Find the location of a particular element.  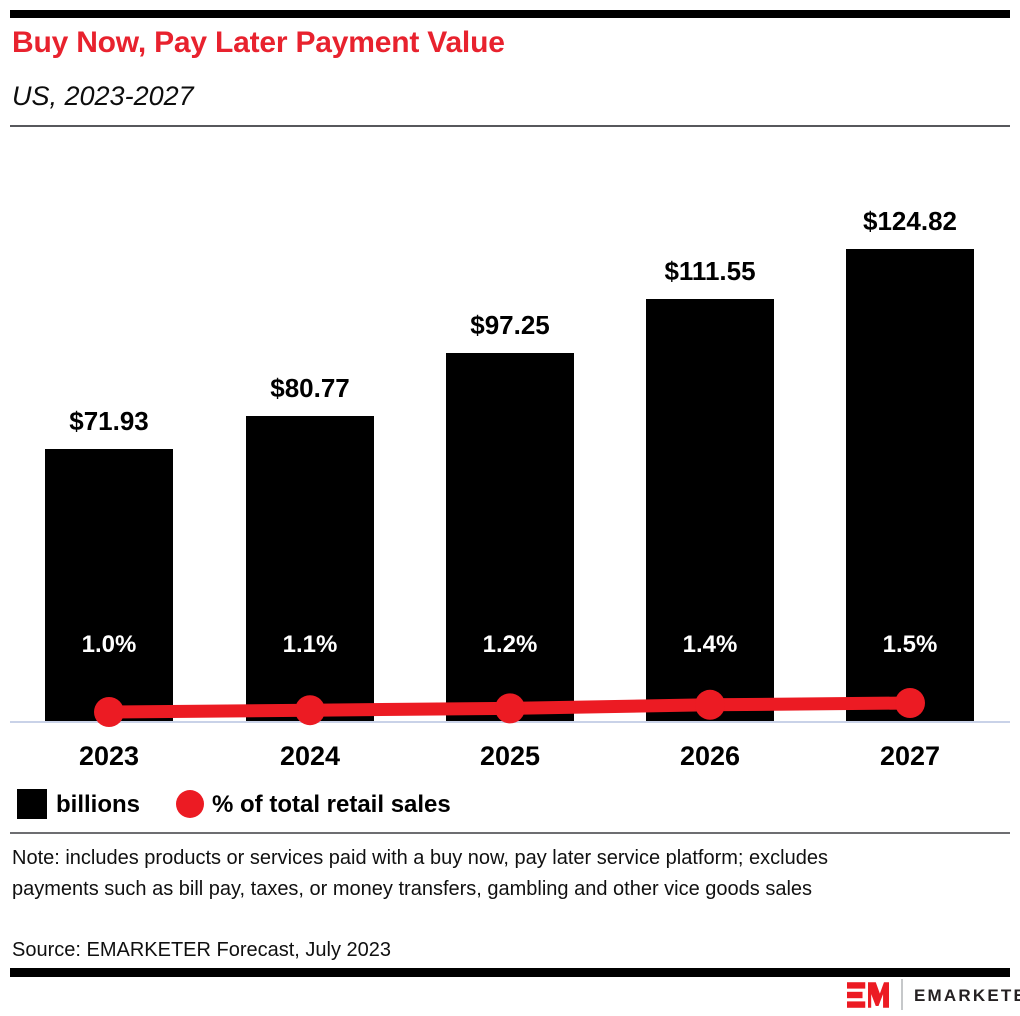

bar-pct-label-2025: 1.2% is located at coordinates (510, 644).